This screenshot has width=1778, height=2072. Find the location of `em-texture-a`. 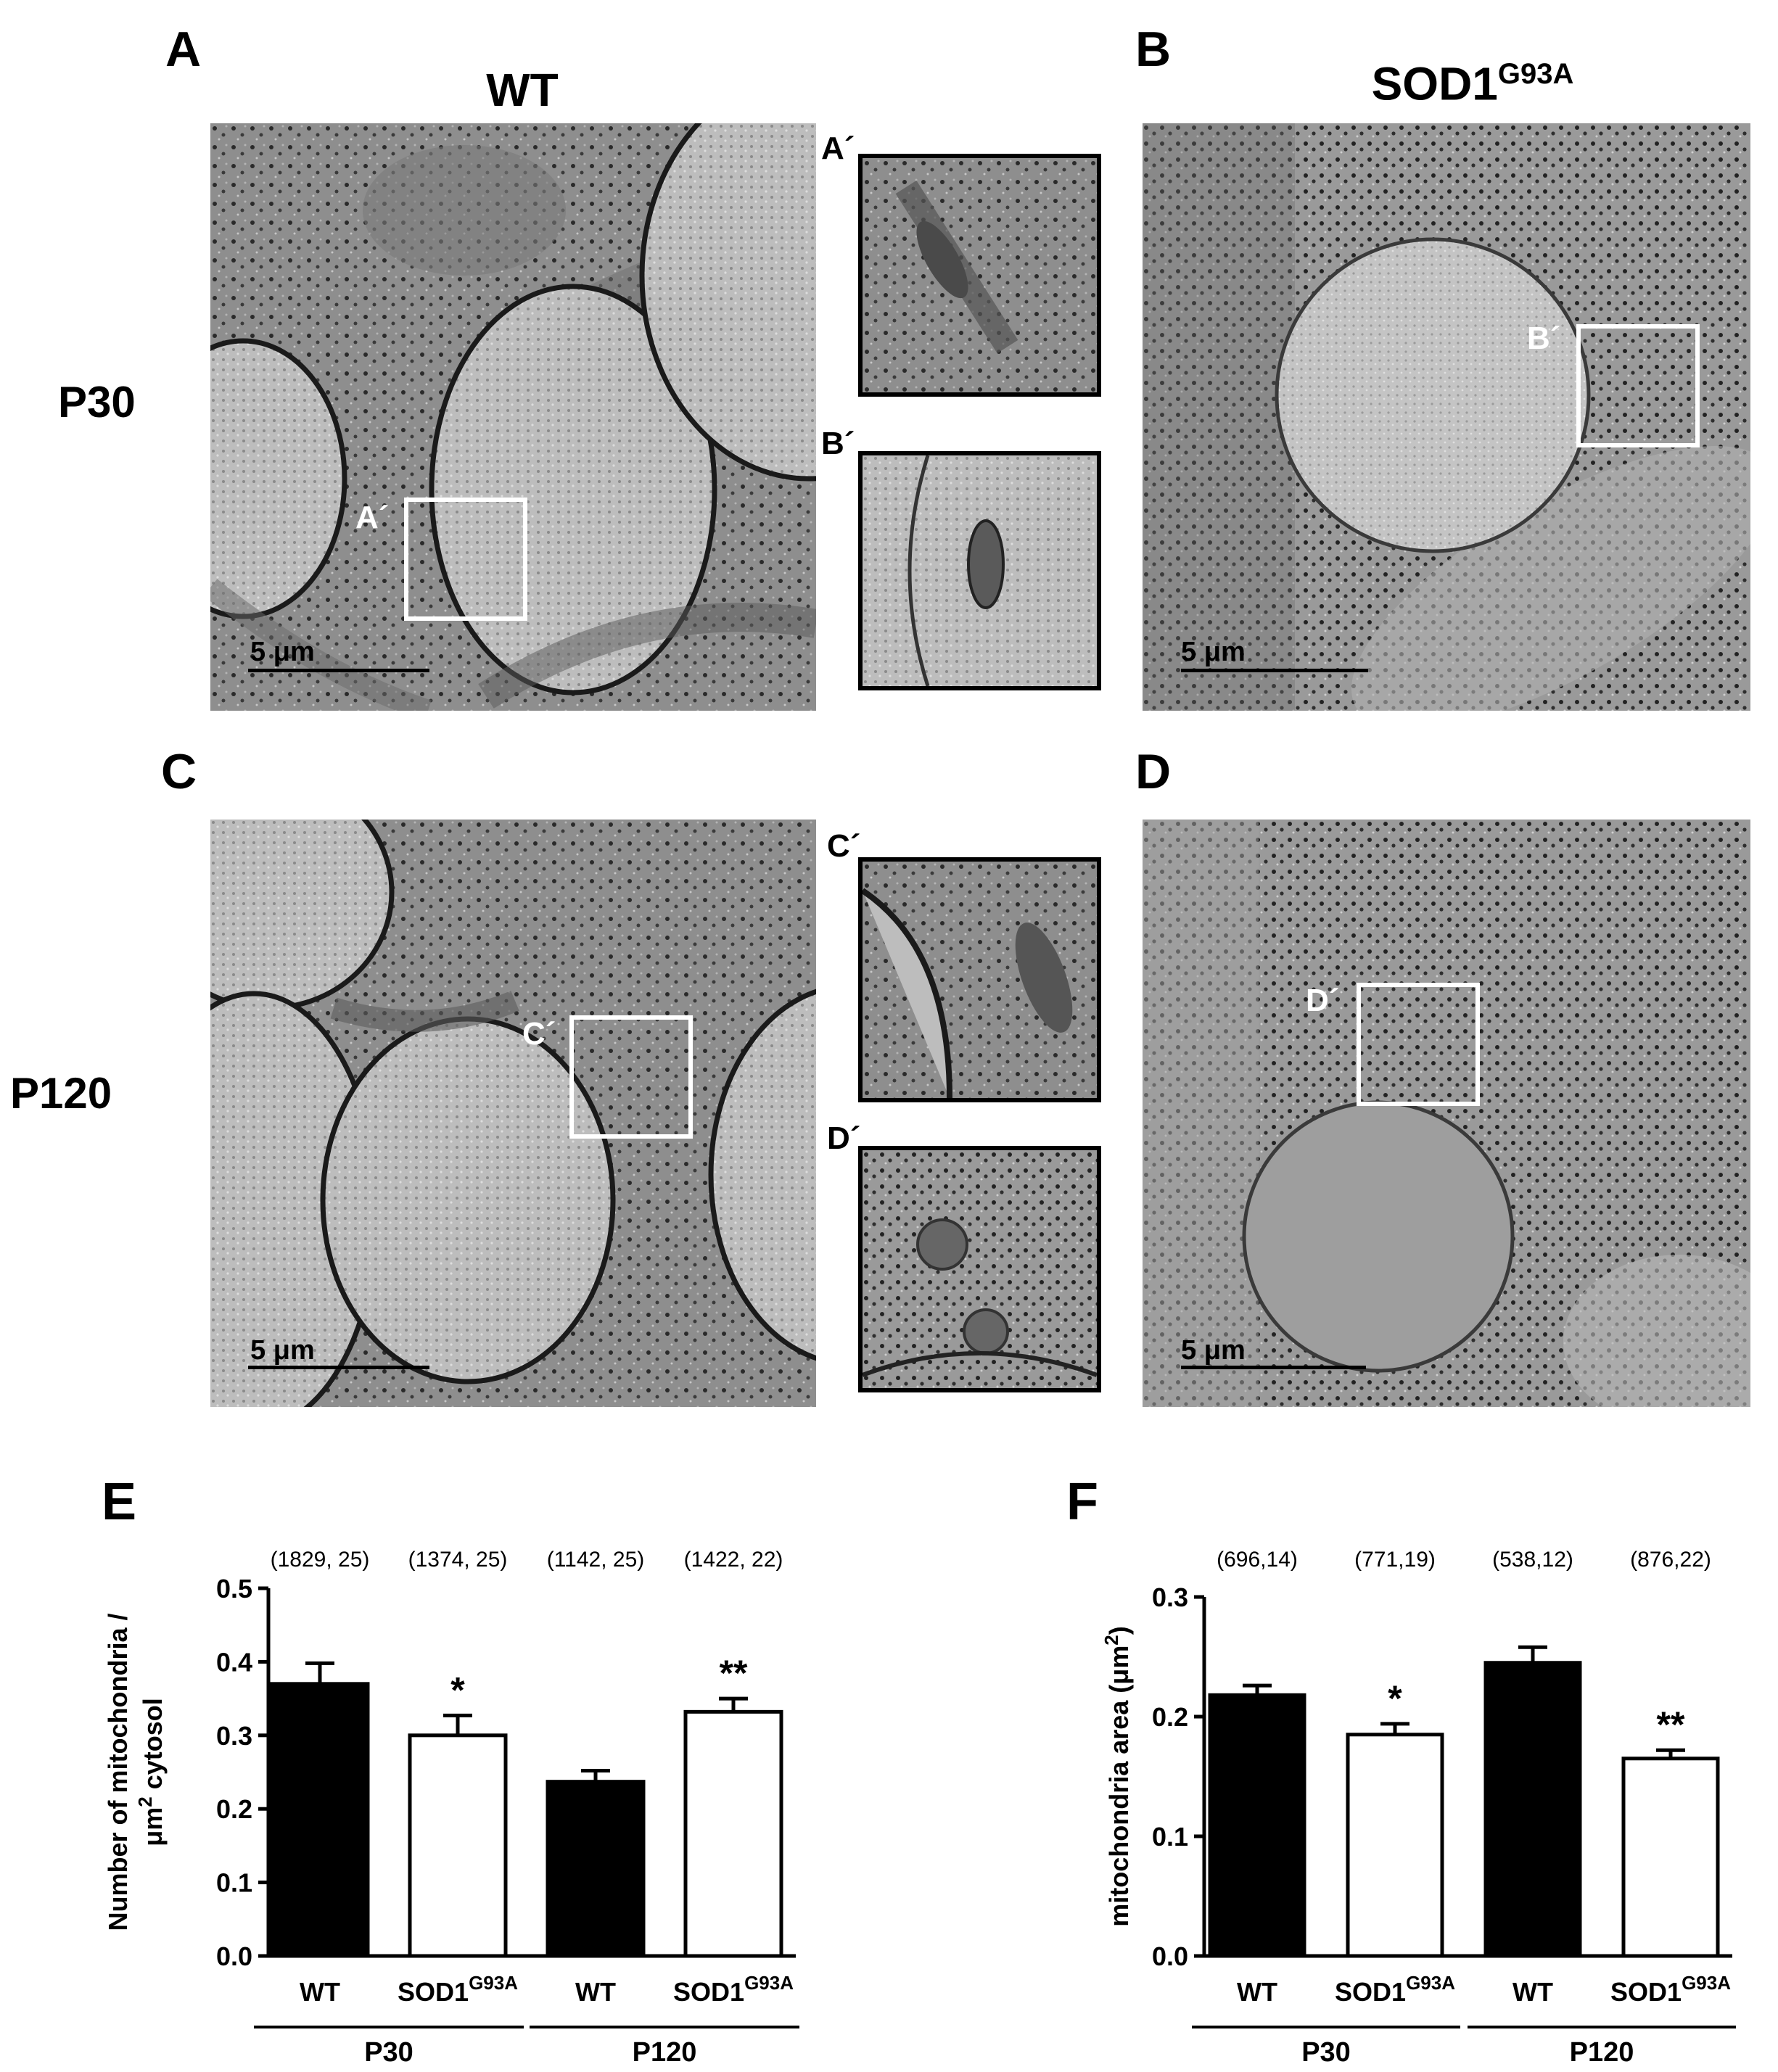

em-texture-a is located at coordinates (513, 417).